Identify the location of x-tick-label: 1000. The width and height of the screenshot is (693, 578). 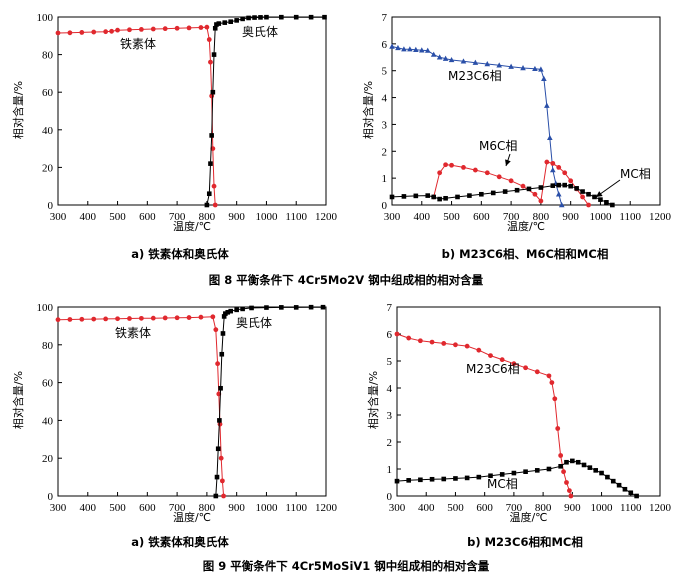
(600, 217).